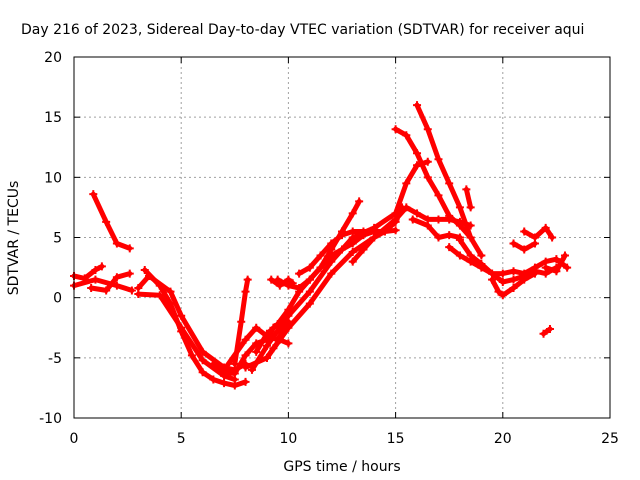  Describe the element at coordinates (181, 439) in the screenshot. I see `x-tick-label: 5` at that location.